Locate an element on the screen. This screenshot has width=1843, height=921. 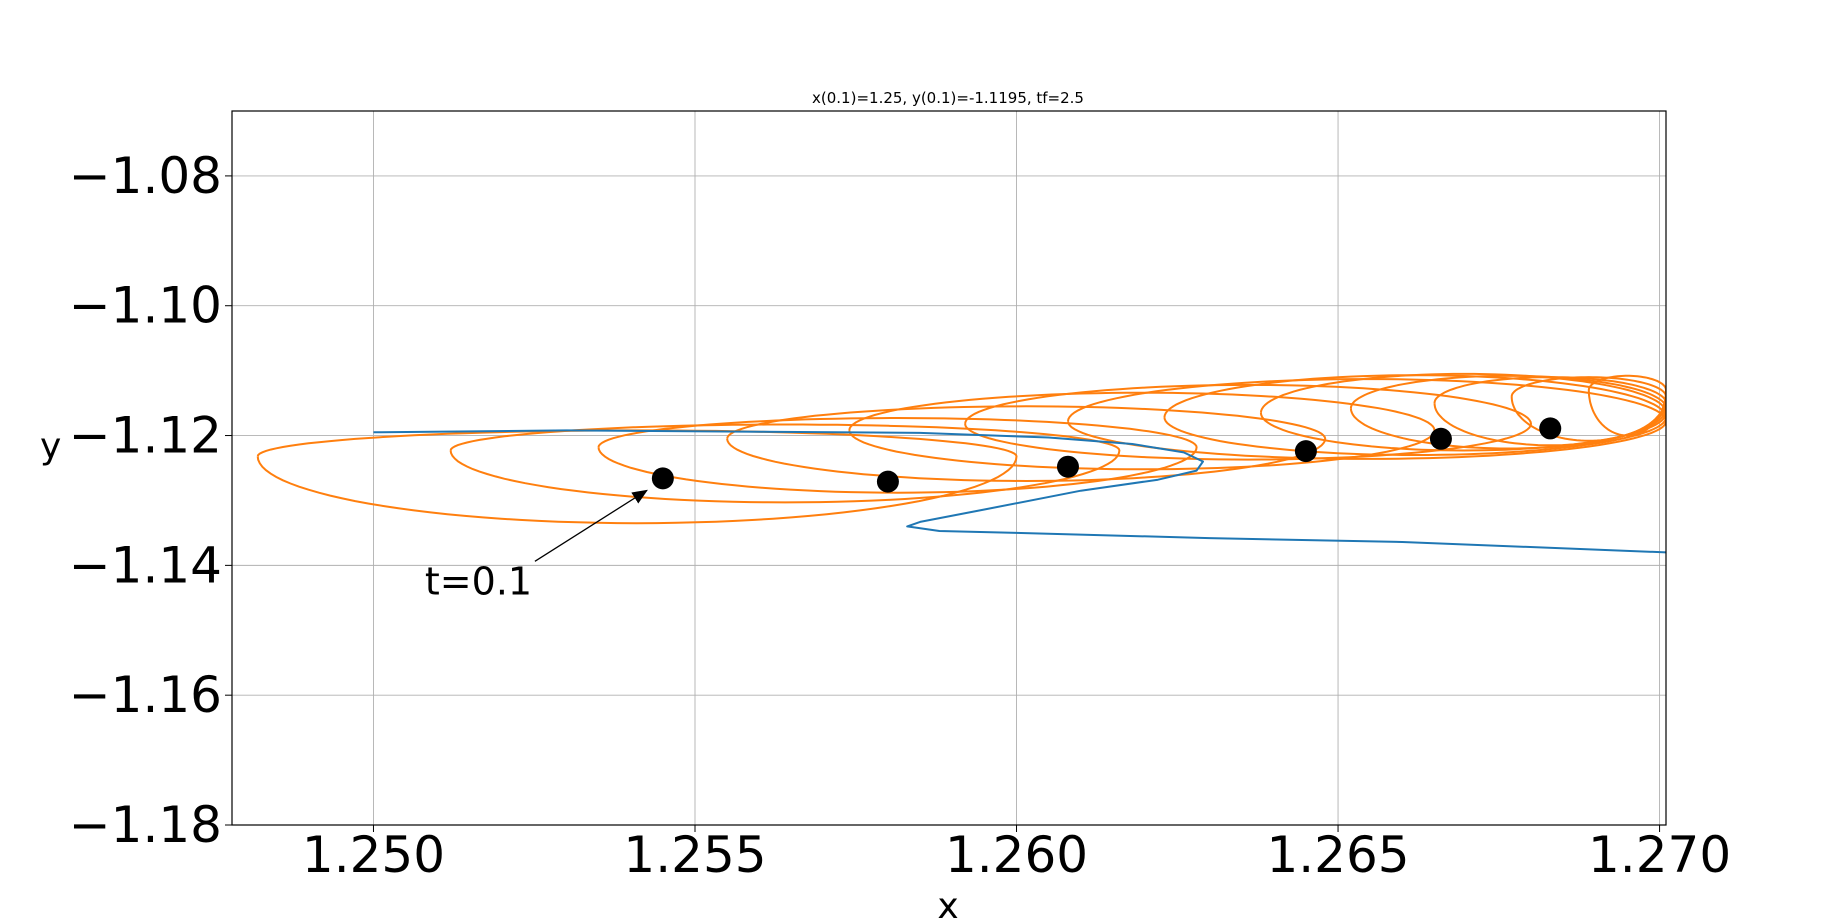
annotation-label: t=0.1 is located at coordinates (478, 581).